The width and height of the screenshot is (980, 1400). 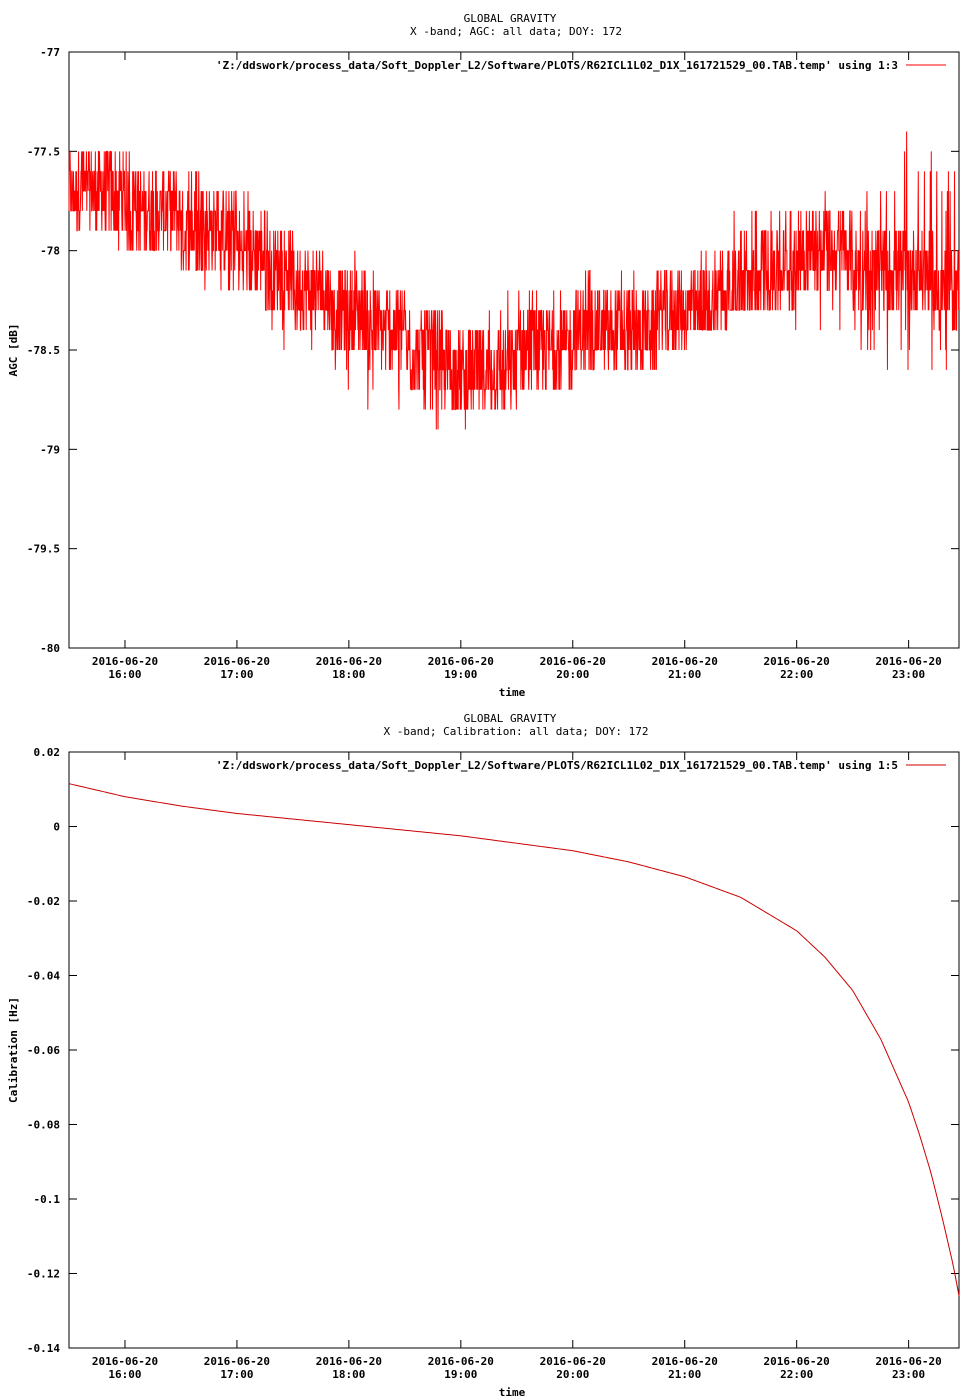 What do you see at coordinates (510, 18) in the screenshot?
I see `agc-chart-title: GLOBAL GRAVITY` at bounding box center [510, 18].